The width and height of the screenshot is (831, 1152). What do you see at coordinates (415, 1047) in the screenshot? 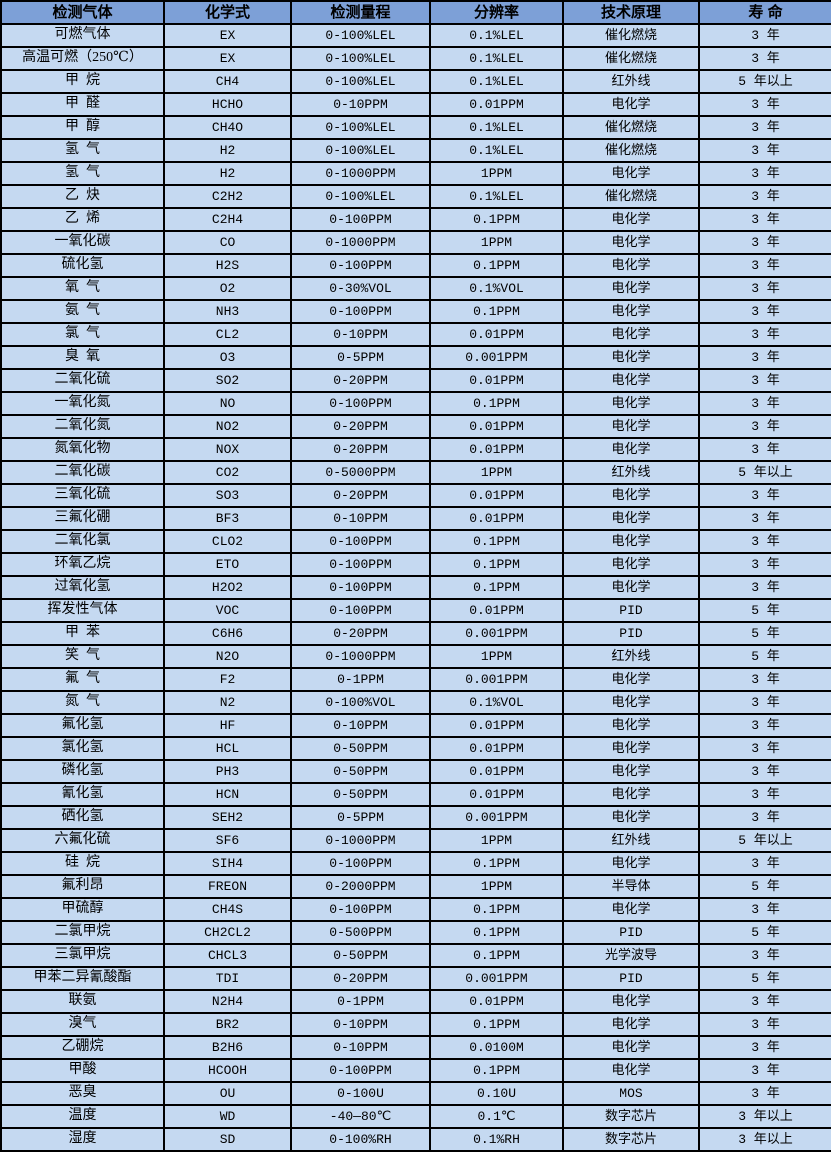
I see `table-row: 乙硼烷 B2H6 0-10PPM 0.0100M 电化学 3 年` at bounding box center [415, 1047].